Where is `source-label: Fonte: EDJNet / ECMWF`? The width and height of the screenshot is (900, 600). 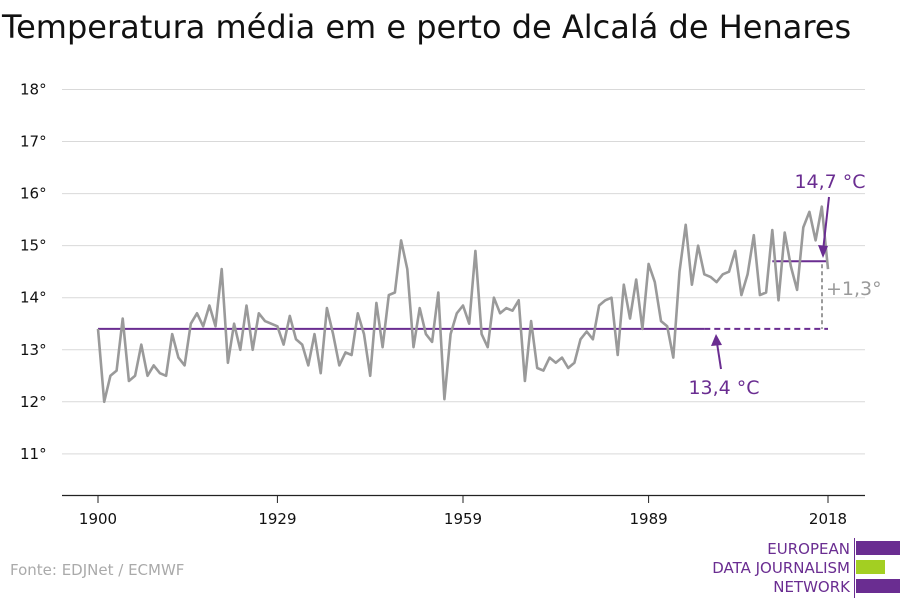
source-label: Fonte: EDJNet / ECMWF is located at coordinates (97, 570).